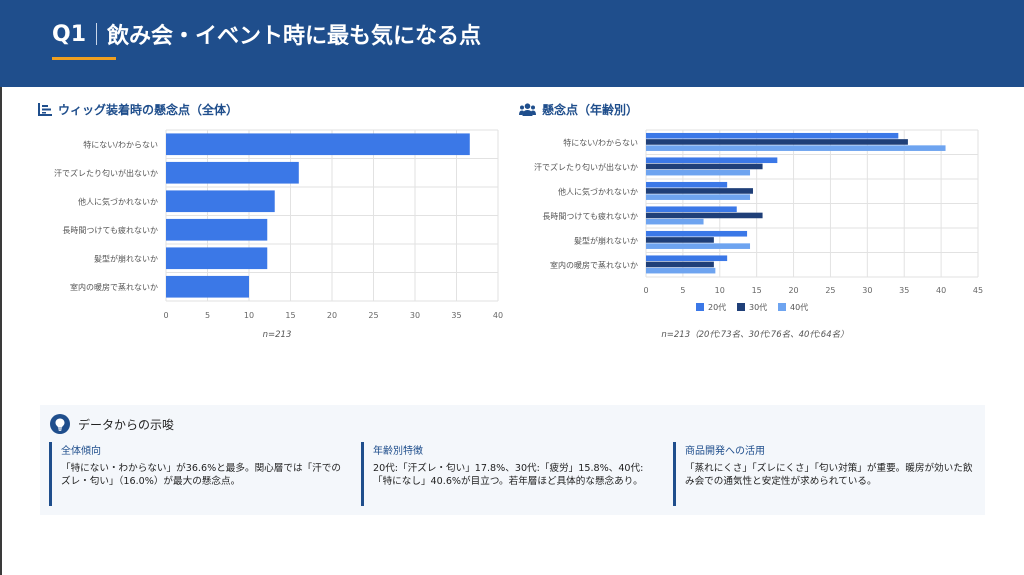 This screenshot has width=1024, height=575. What do you see at coordinates (717, 307) in the screenshot?
I see `legend-label: 20代` at bounding box center [717, 307].